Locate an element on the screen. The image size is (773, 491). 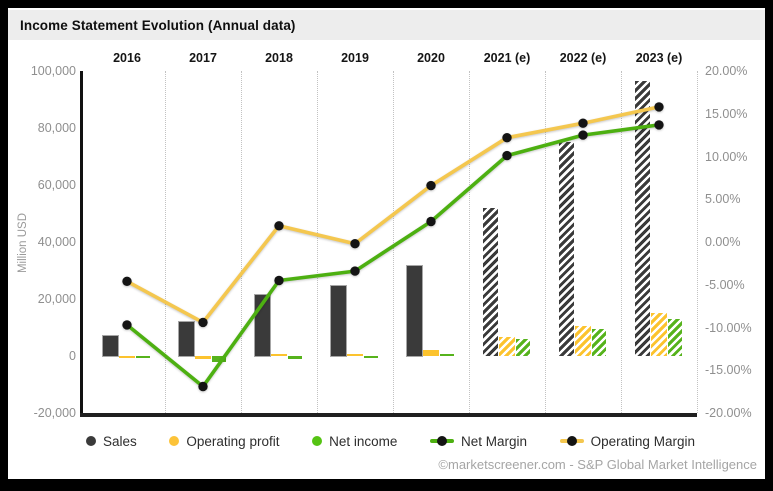
operating-margin-point-2018 is located at coordinates (279, 226).